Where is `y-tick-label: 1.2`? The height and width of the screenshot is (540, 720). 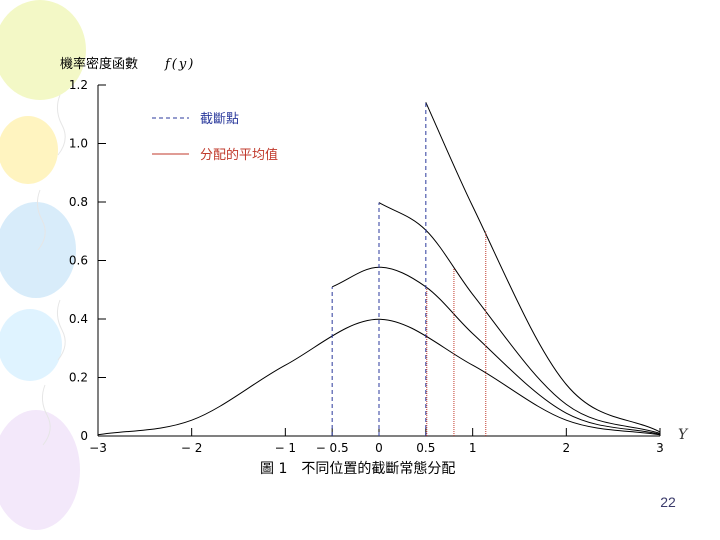
y-tick-label: 1.2 is located at coordinates (78, 85).